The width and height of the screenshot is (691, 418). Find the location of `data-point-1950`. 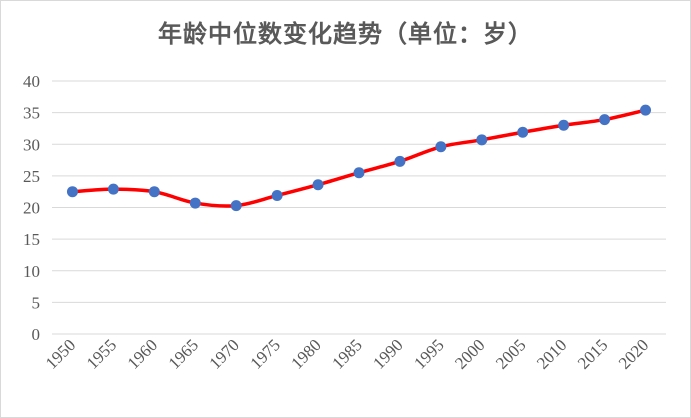

data-point-1950 is located at coordinates (72, 192).